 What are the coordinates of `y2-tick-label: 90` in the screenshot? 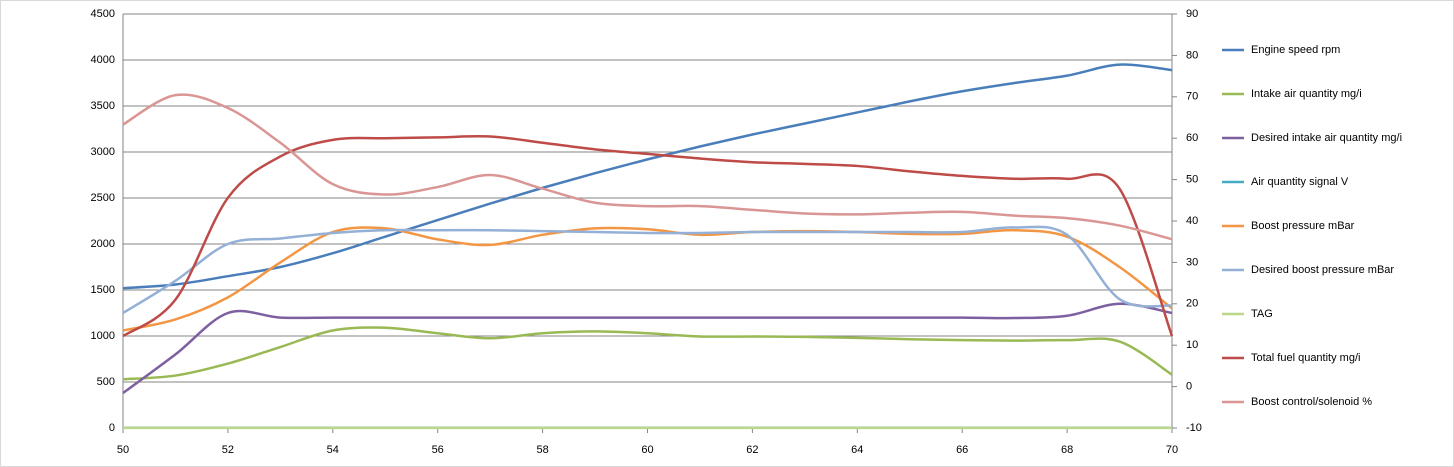 It's located at (1192, 14).